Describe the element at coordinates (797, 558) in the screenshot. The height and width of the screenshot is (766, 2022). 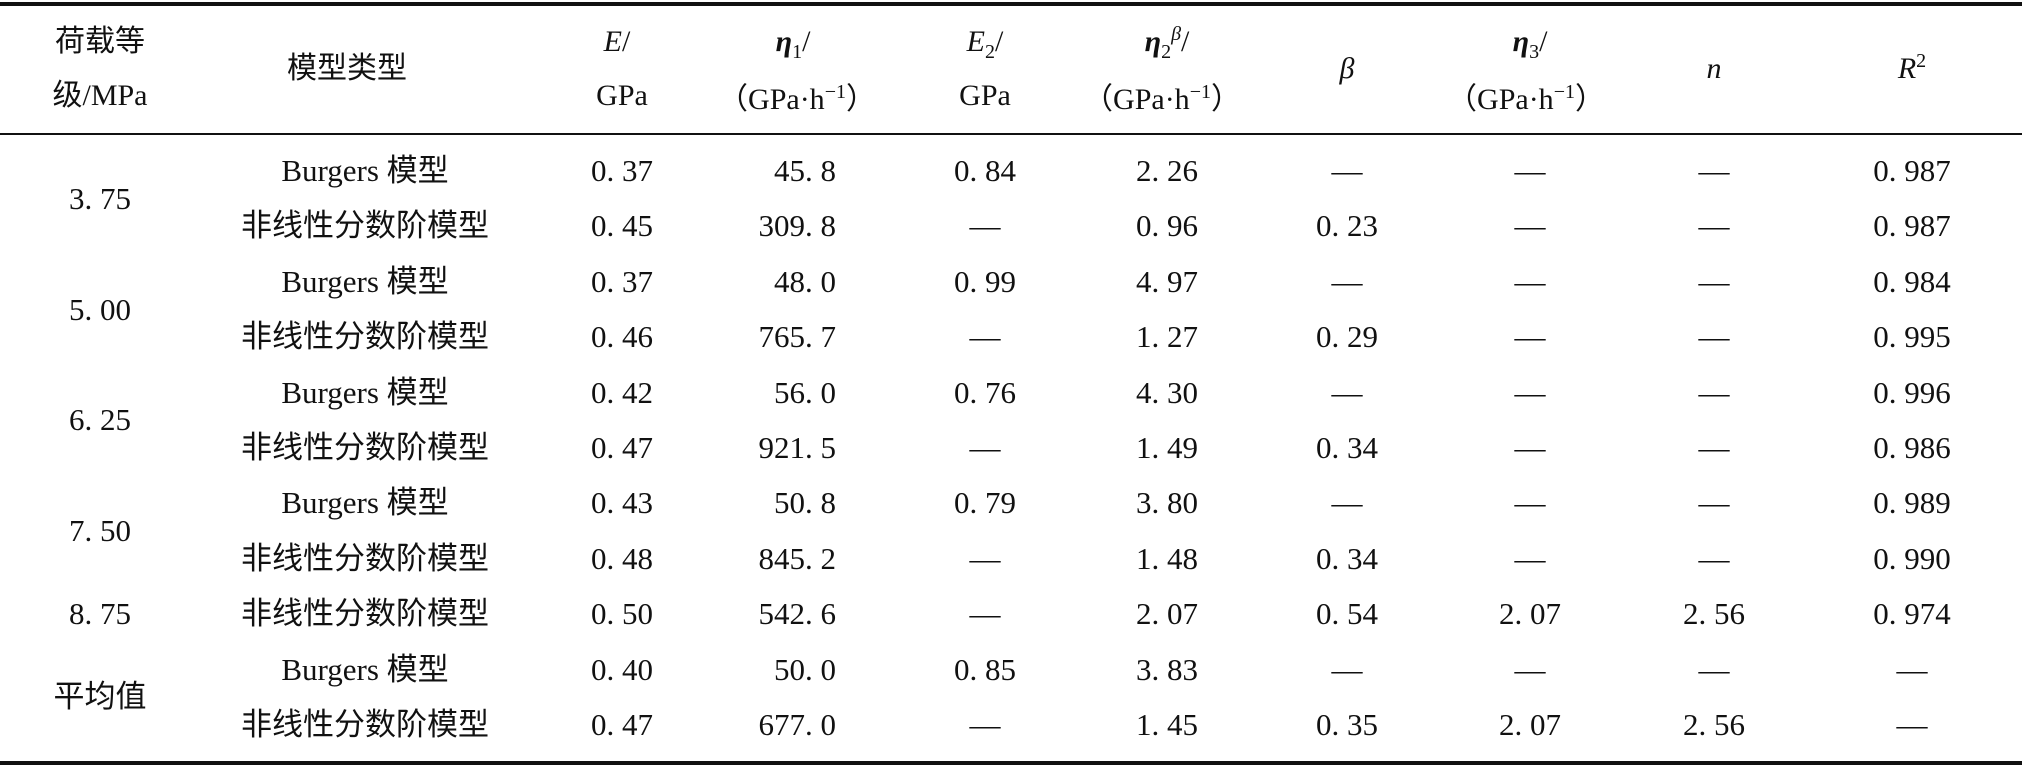
I see `cell-eta1: 845. 2` at that location.